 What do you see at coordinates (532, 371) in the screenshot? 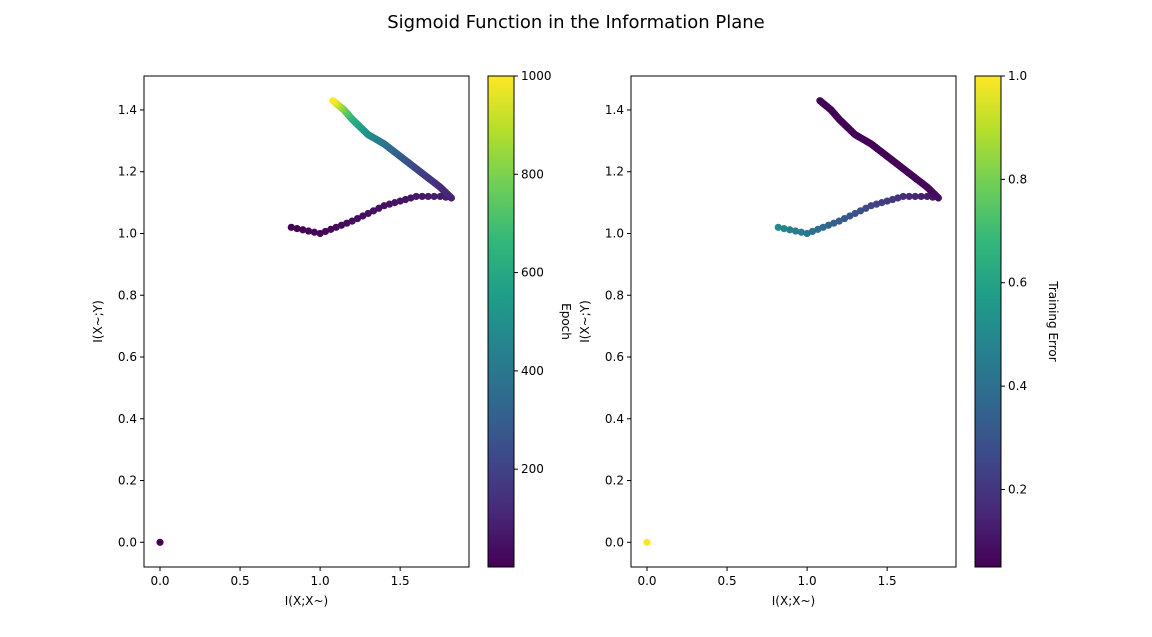
I see `colorbar-tick-label: 400` at bounding box center [532, 371].